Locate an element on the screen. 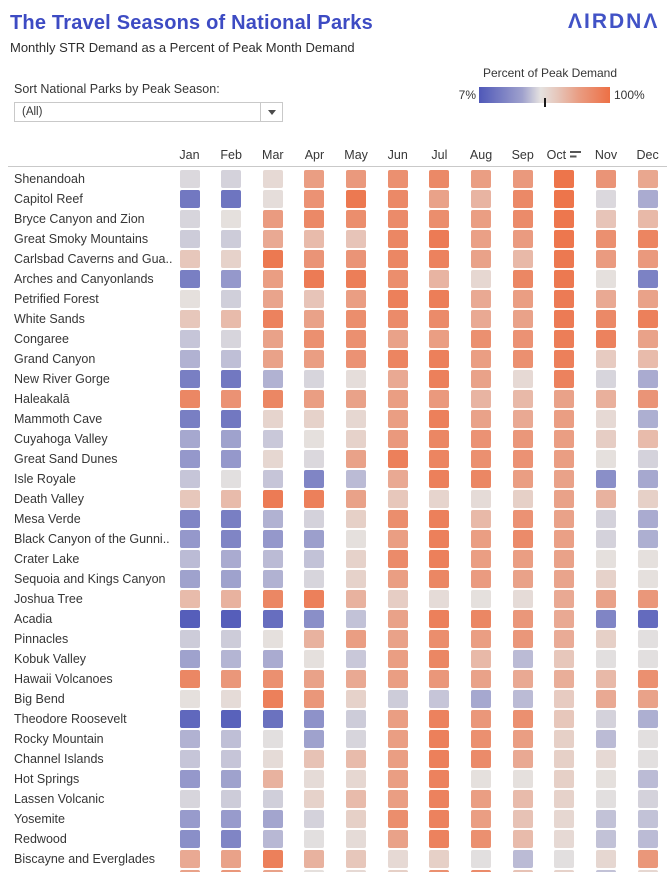  month-header-apr: Apr is located at coordinates (314, 155).